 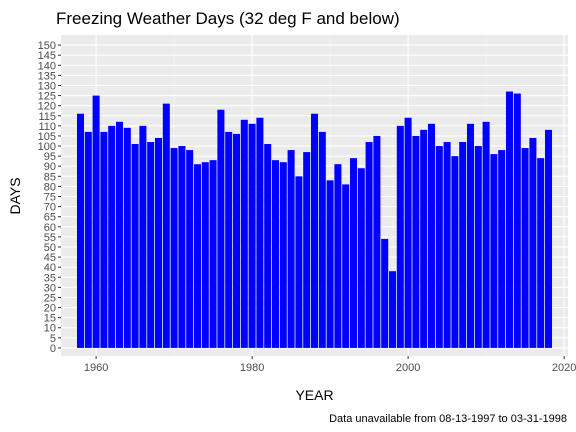 I want to click on y-tick-label: 70, so click(x=50, y=208).